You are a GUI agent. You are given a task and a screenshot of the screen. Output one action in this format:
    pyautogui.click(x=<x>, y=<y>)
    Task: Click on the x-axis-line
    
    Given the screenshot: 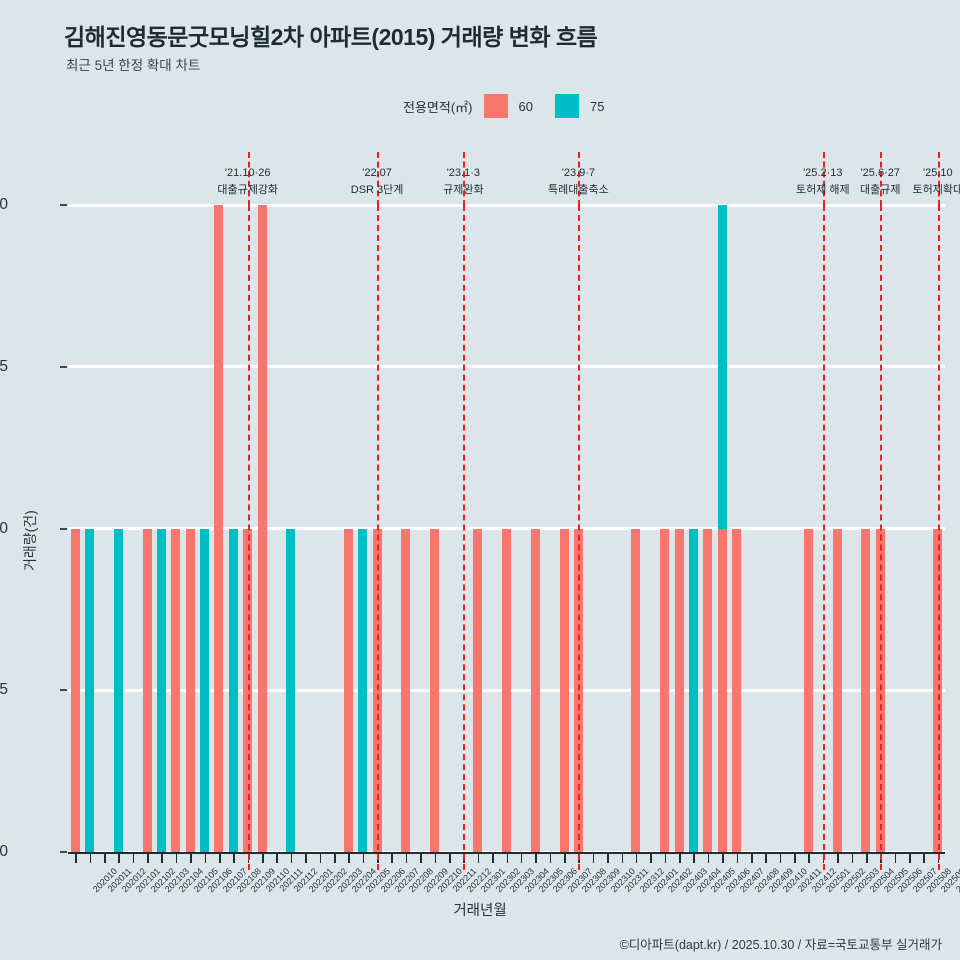 What is the action you would take?
    pyautogui.click(x=506, y=853)
    